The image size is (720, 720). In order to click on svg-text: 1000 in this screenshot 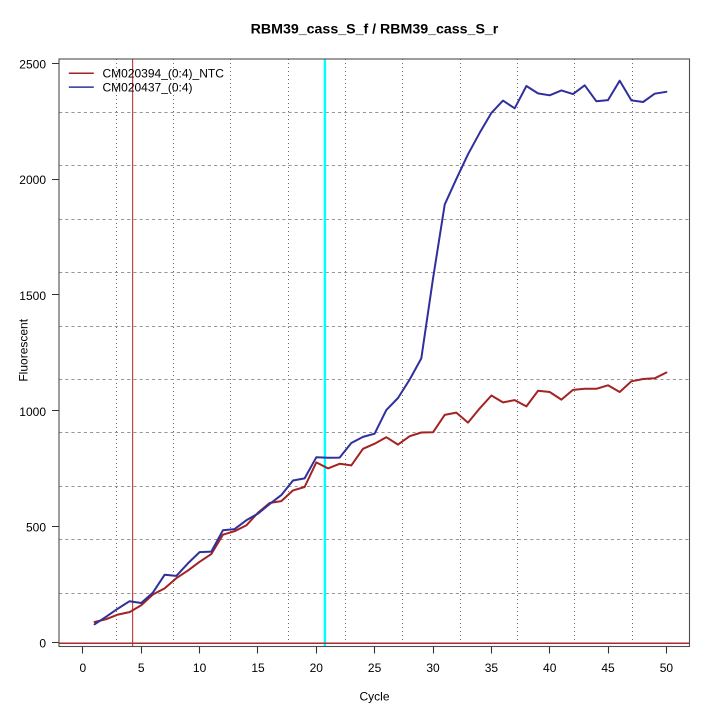, I will do `click(32, 412)`.